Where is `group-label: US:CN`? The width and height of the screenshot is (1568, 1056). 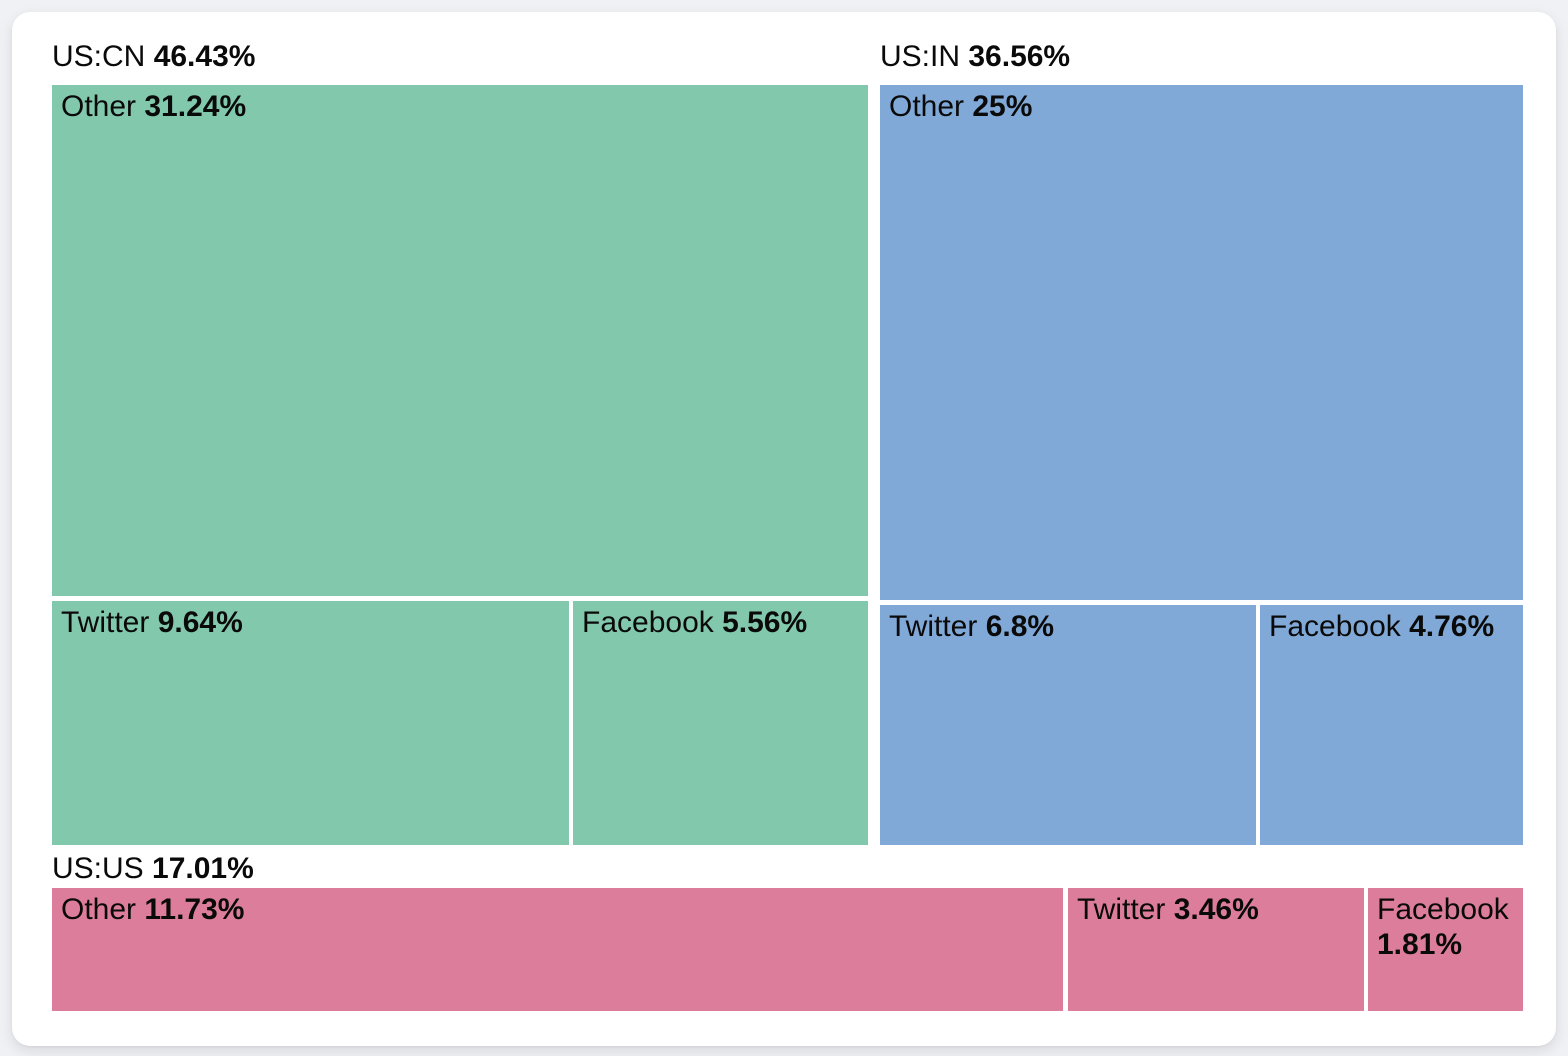
group-label: US:CN is located at coordinates (99, 56).